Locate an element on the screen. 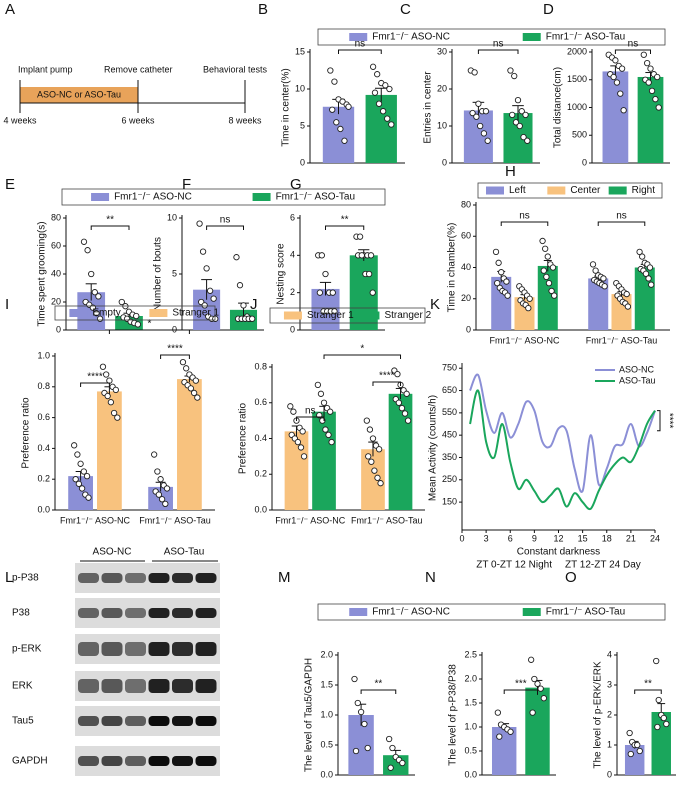  y-axis-label: Entries in center is located at coordinates (428, 107).